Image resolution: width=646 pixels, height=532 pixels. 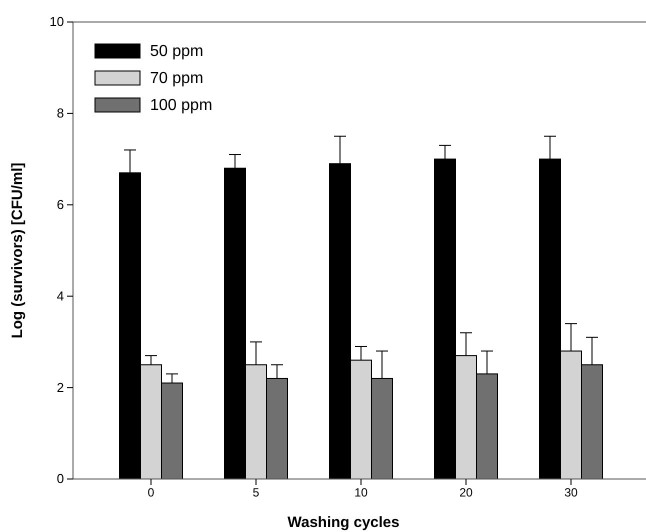 What do you see at coordinates (344, 522) in the screenshot?
I see `x-axis-title: Washing cycles` at bounding box center [344, 522].